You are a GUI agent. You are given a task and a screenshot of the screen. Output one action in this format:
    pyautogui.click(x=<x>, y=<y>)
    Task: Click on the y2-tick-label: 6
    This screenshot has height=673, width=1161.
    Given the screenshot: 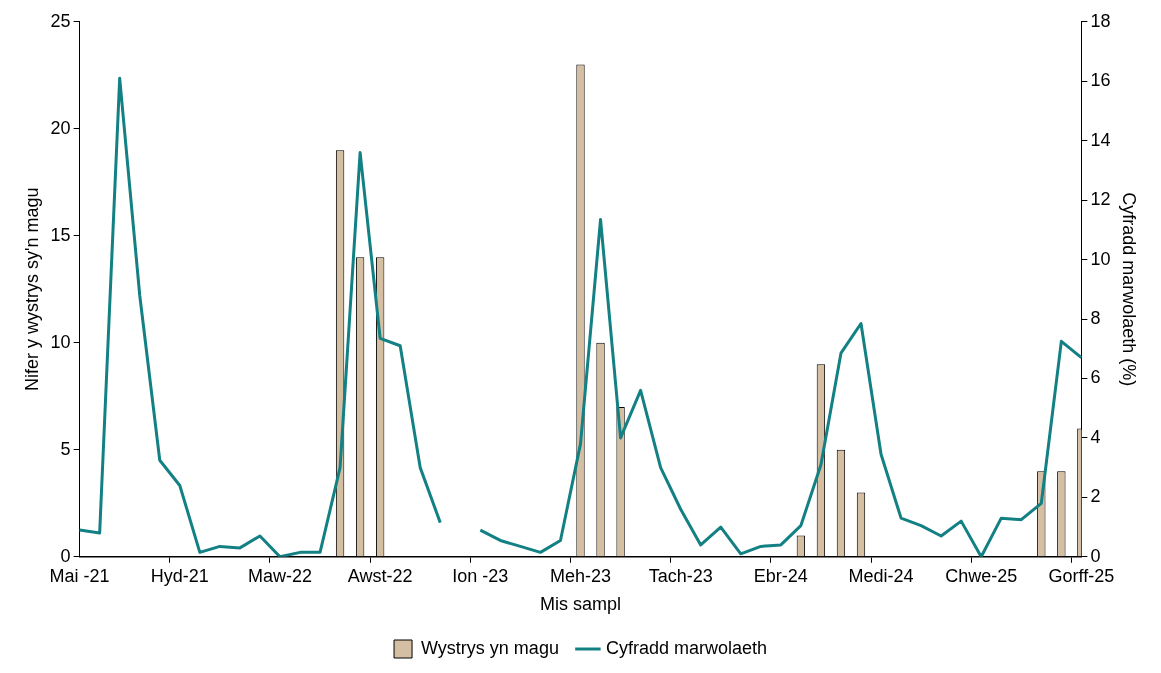 What is the action you would take?
    pyautogui.click(x=1095, y=377)
    